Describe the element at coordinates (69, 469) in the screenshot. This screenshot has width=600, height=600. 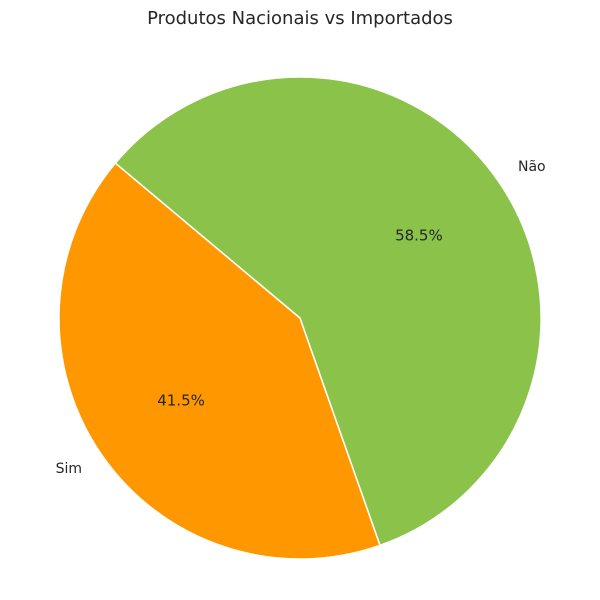
I see `pie-slice-0-category-label: Sim` at that location.